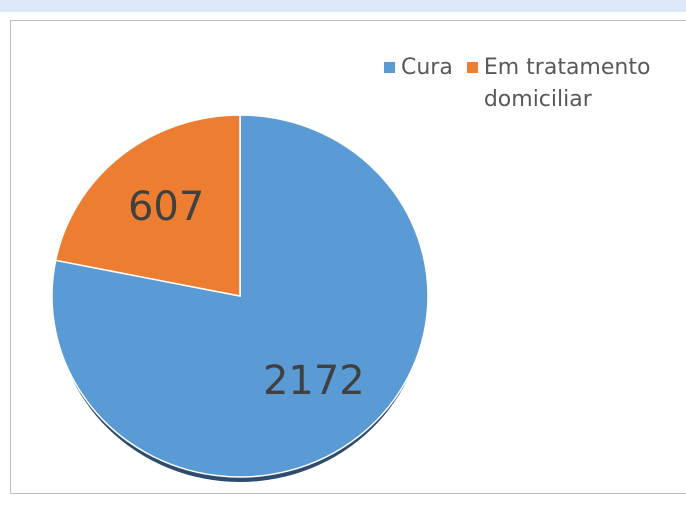  I want to click on legend-label: Cura, so click(427, 67).